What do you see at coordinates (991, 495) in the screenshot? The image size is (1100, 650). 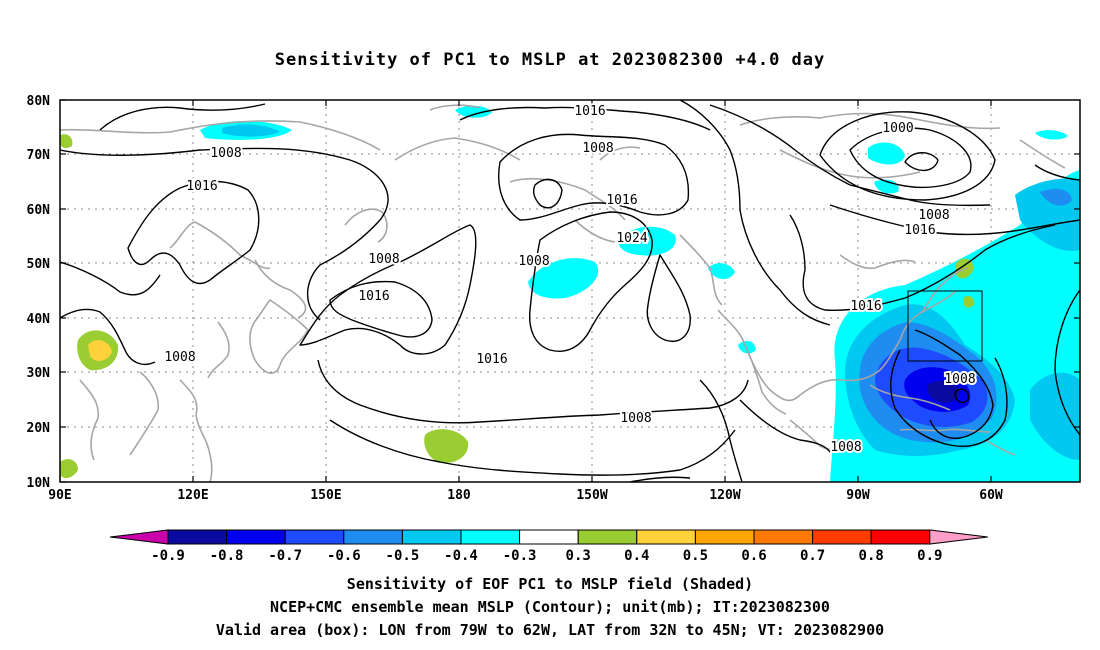 I see `lon-label: 60W` at bounding box center [991, 495].